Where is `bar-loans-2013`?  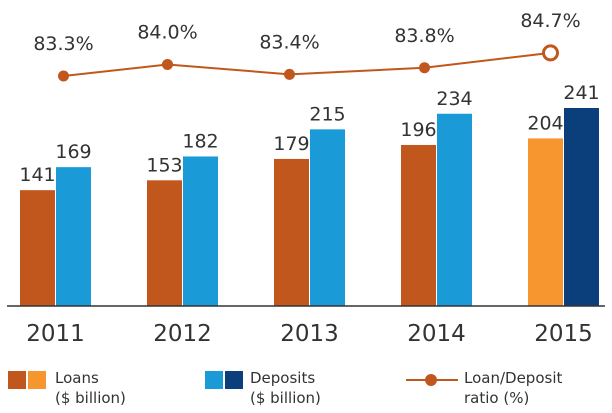
bar-loans-2013 is located at coordinates (291, 232).